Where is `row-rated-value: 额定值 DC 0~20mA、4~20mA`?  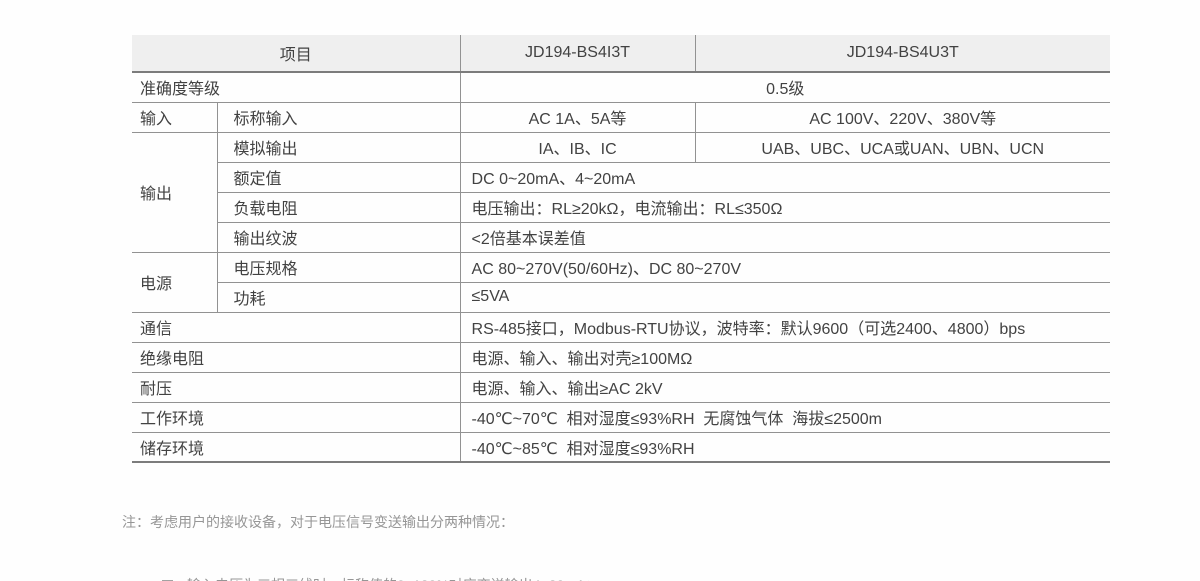
row-rated-value: 额定值 DC 0~20mA、4~20mA is located at coordinates (621, 177).